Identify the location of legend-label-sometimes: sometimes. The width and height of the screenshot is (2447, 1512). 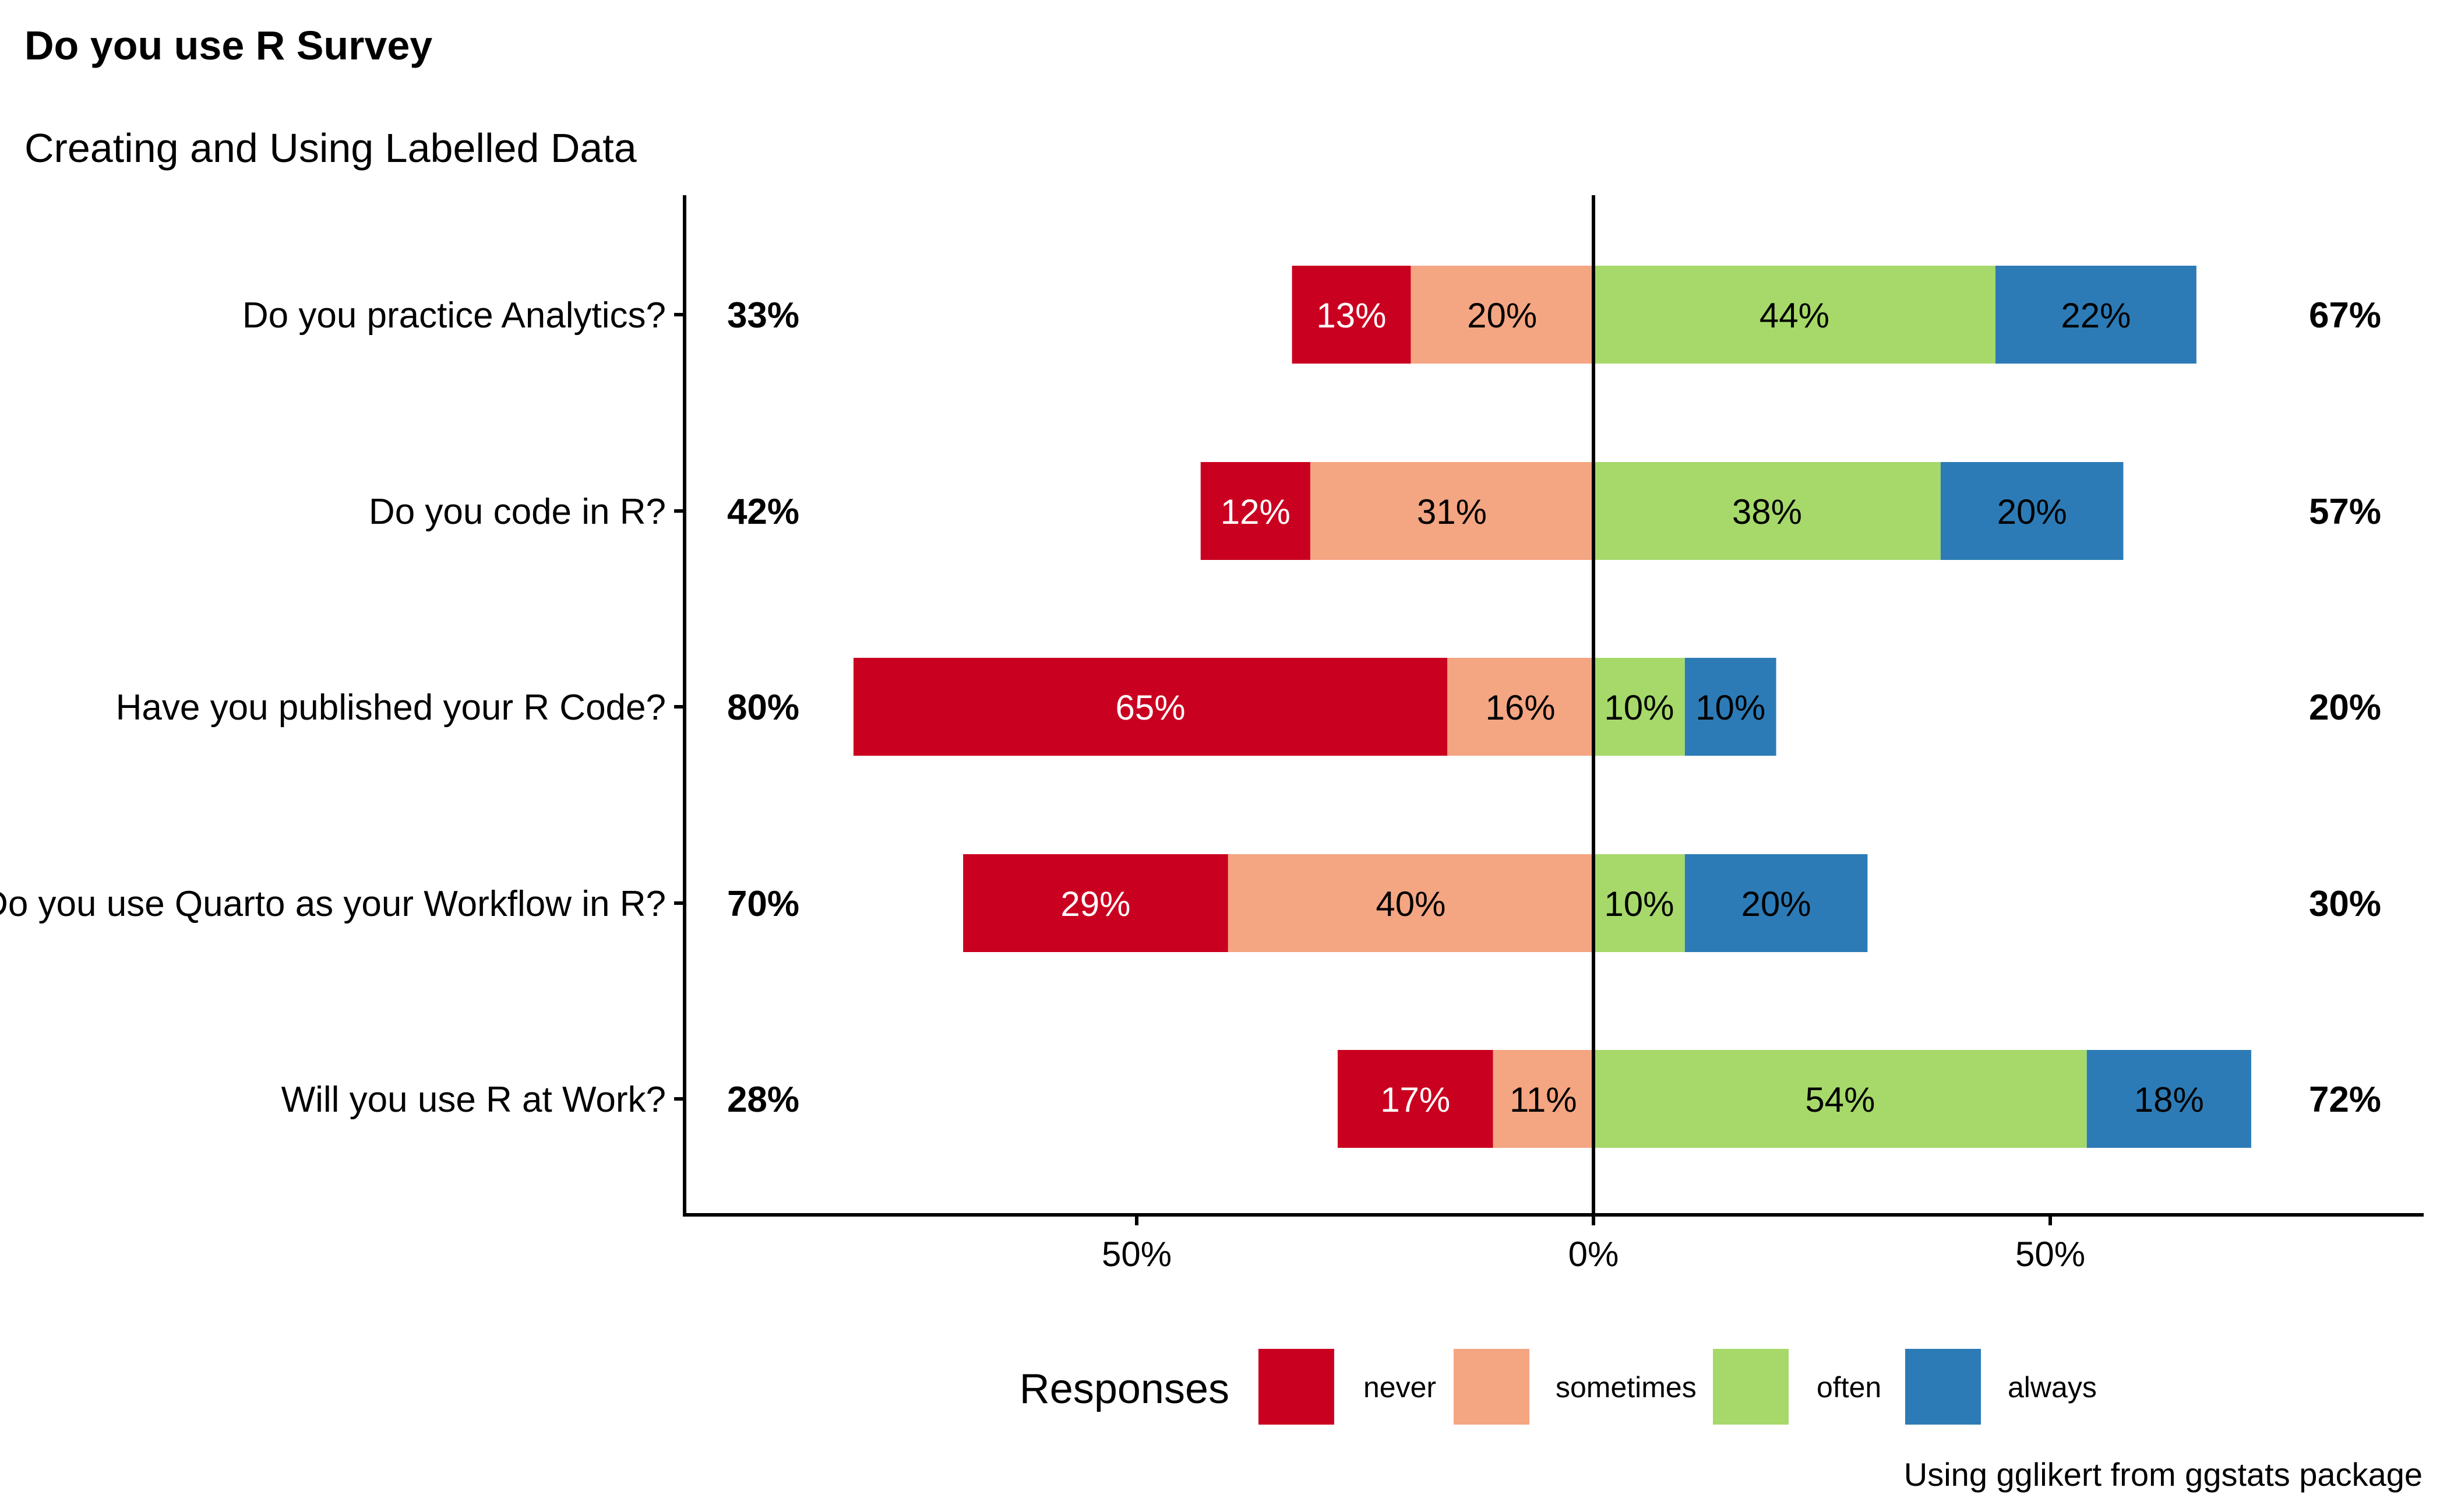
(1626, 1387).